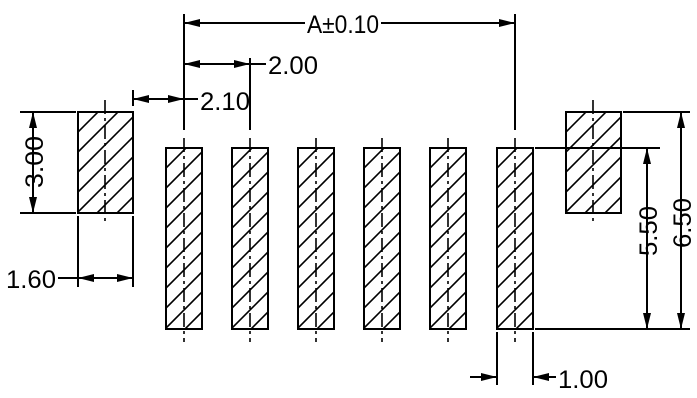 The image size is (697, 398). Describe the element at coordinates (583, 380) in the screenshot. I see `dim-label-pad-width: 1.00` at that location.